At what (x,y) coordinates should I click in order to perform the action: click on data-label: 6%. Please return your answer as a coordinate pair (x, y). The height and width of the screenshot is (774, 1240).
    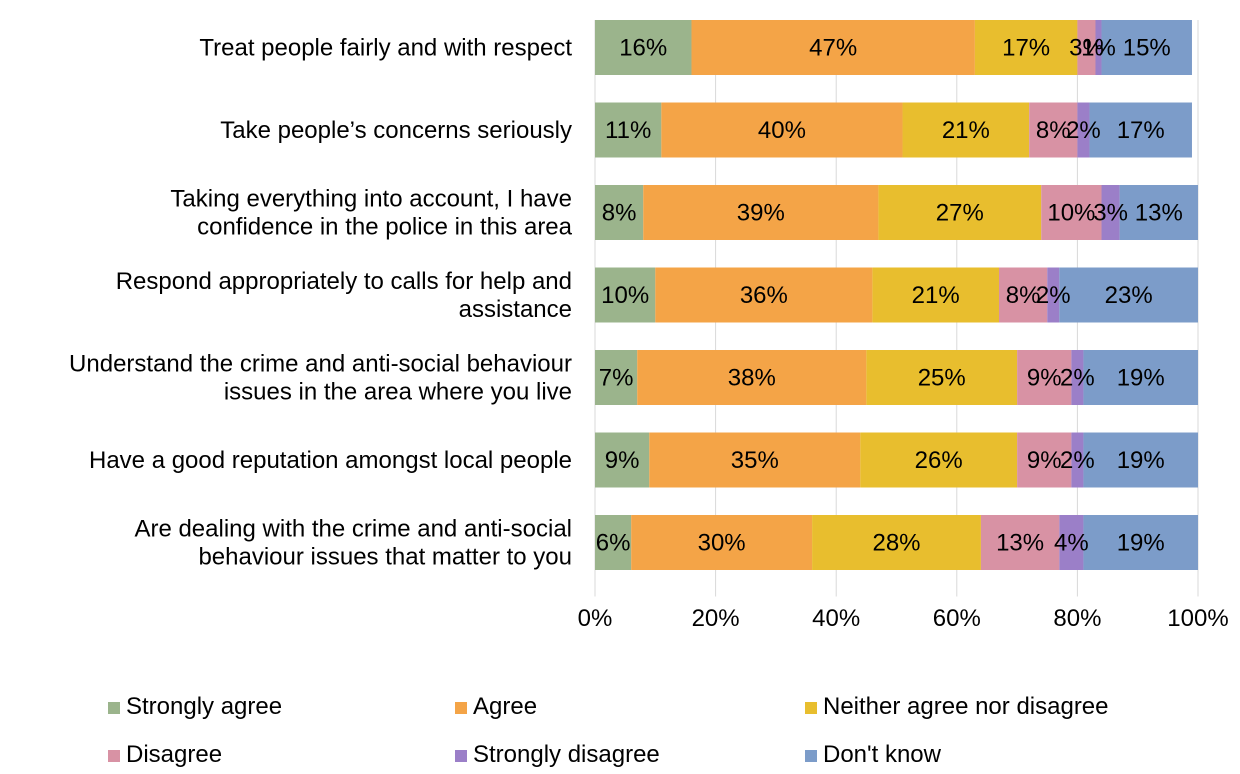
    Looking at the image, I should click on (613, 543).